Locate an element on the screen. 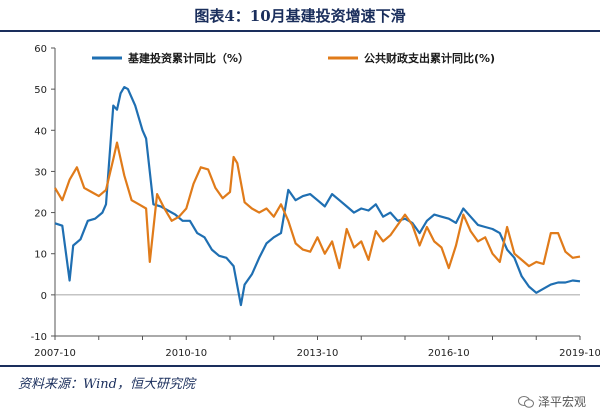  legend-label: 基建投资累计同比（%） is located at coordinates (188, 58).